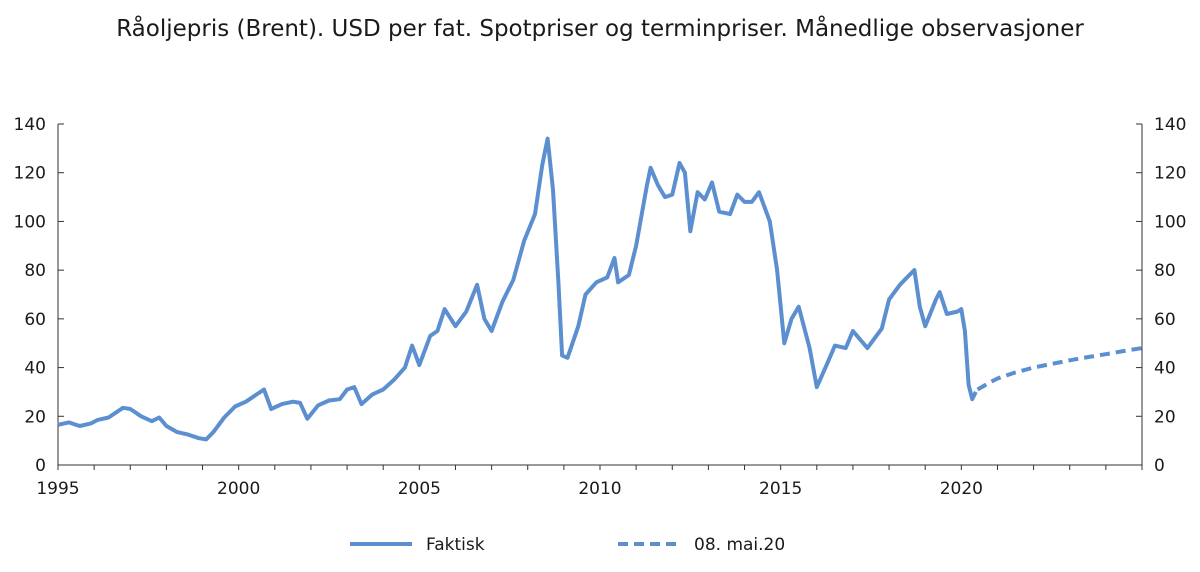 The width and height of the screenshot is (1200, 572). What do you see at coordinates (35, 369) in the screenshot?
I see `y-tick-label-left: 40` at bounding box center [35, 369].